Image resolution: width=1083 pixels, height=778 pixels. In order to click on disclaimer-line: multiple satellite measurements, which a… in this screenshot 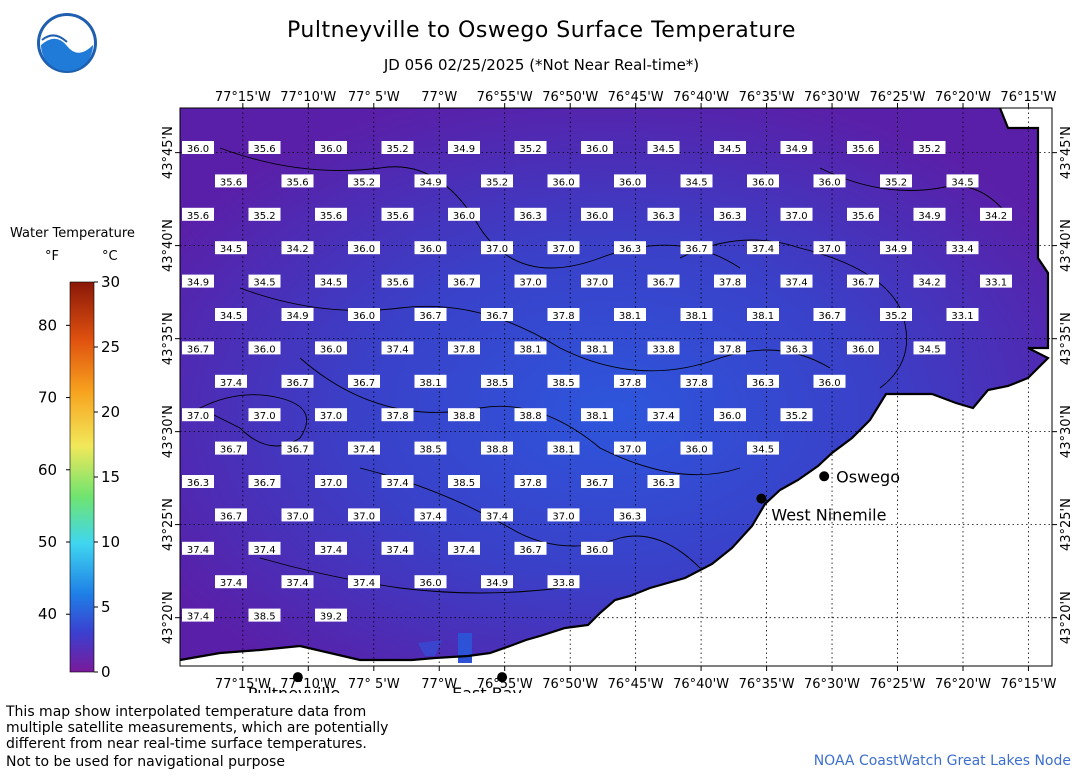, I will do `click(197, 728)`.